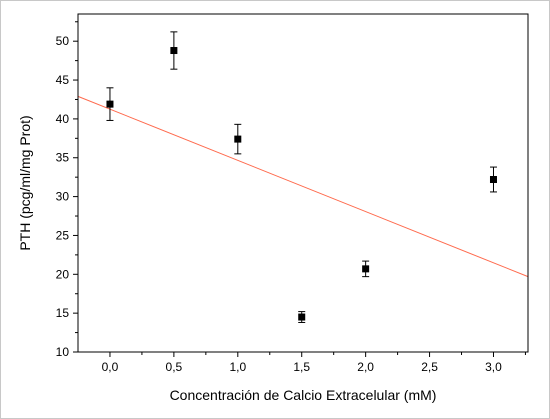 The height and width of the screenshot is (419, 550). I want to click on y-tick-label: 35, so click(63, 158).